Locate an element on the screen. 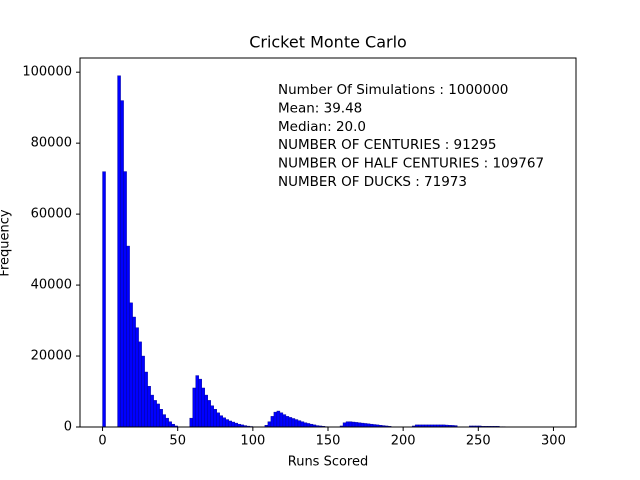  x-tick-label: 250 is located at coordinates (478, 441).